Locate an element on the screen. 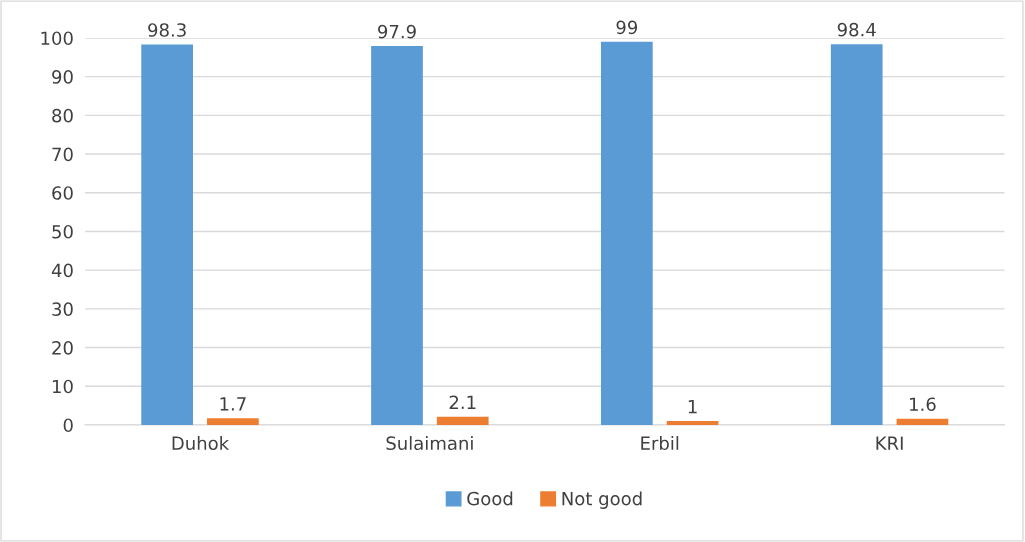  data-label: 1 is located at coordinates (692, 406).